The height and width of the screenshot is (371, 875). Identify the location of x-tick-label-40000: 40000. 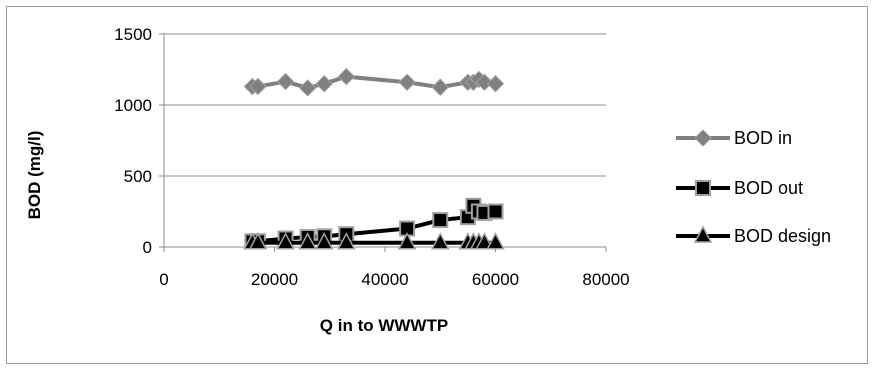
(384, 279).